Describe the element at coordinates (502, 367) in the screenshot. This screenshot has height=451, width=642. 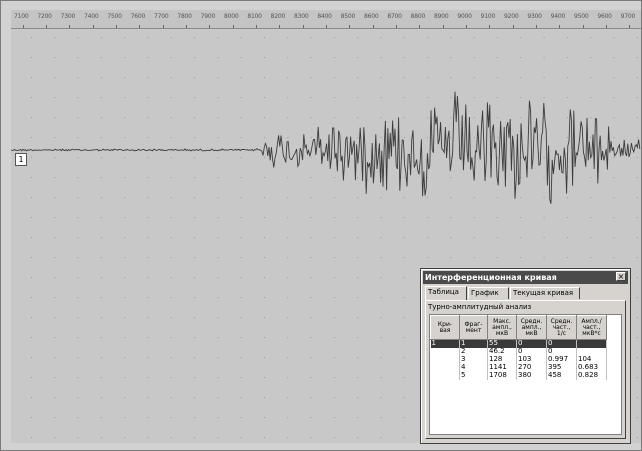
I see `table-cell: 1141` at that location.